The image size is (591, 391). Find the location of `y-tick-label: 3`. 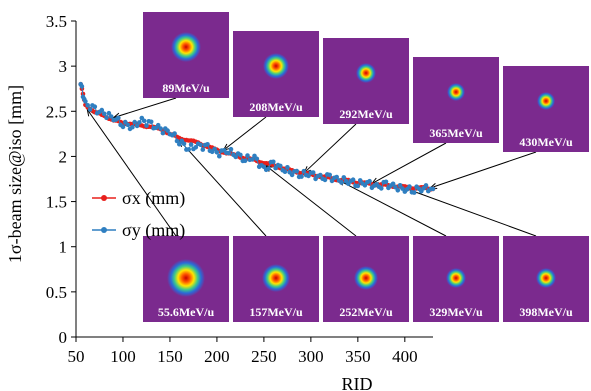

y-tick-label: 3 is located at coordinates (63, 66).